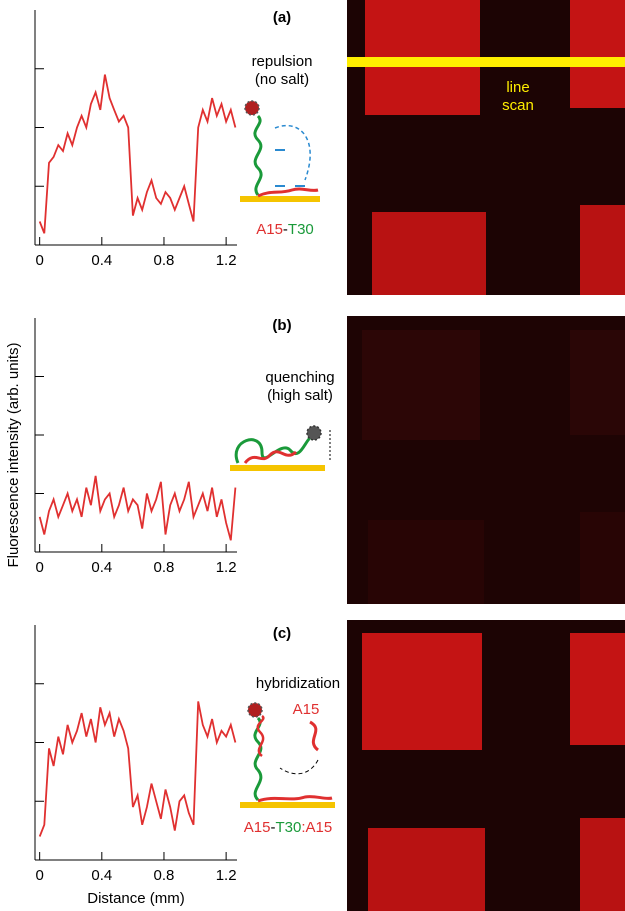 The height and width of the screenshot is (911, 625). I want to click on diagram-b, so click(280, 448).